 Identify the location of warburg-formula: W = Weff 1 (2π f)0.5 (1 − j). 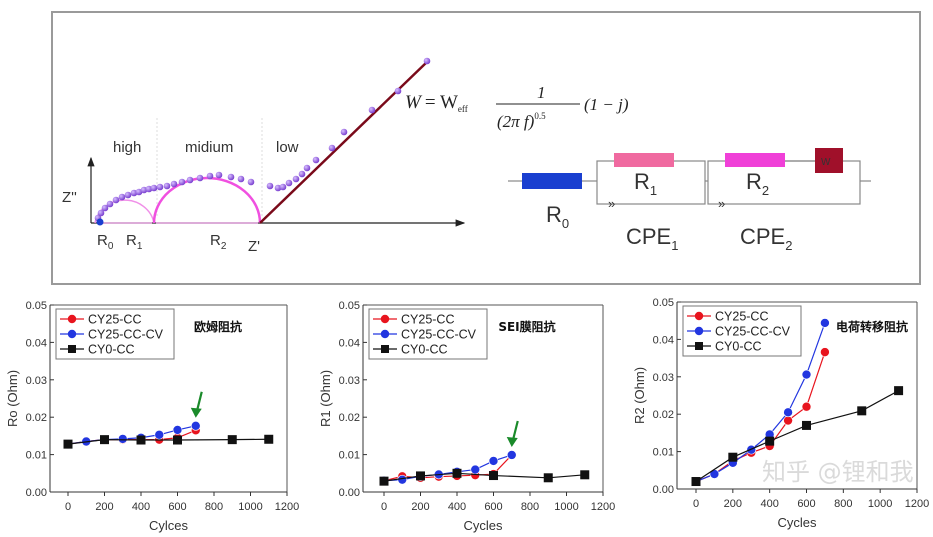
(517, 107).